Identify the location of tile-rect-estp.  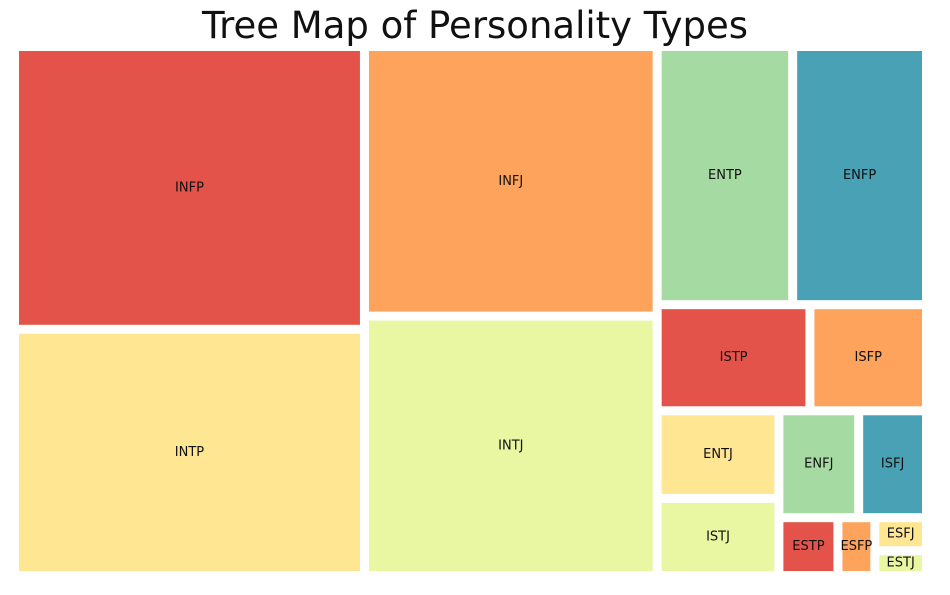
(808, 546).